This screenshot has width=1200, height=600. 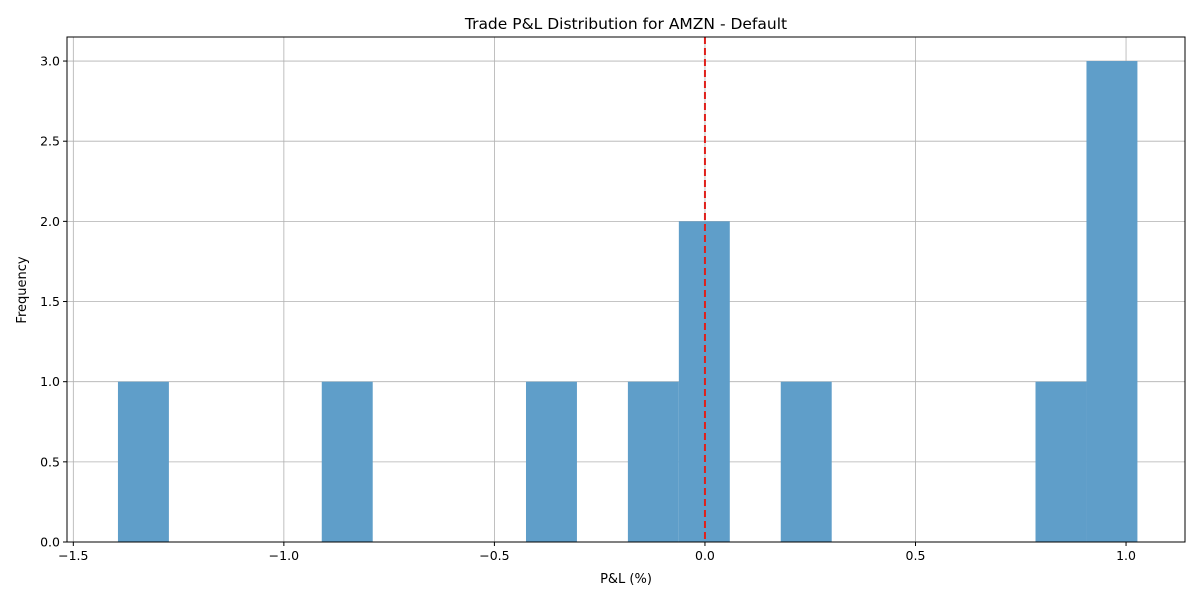 I want to click on y-tick-label: 1.5, so click(x=50, y=301).